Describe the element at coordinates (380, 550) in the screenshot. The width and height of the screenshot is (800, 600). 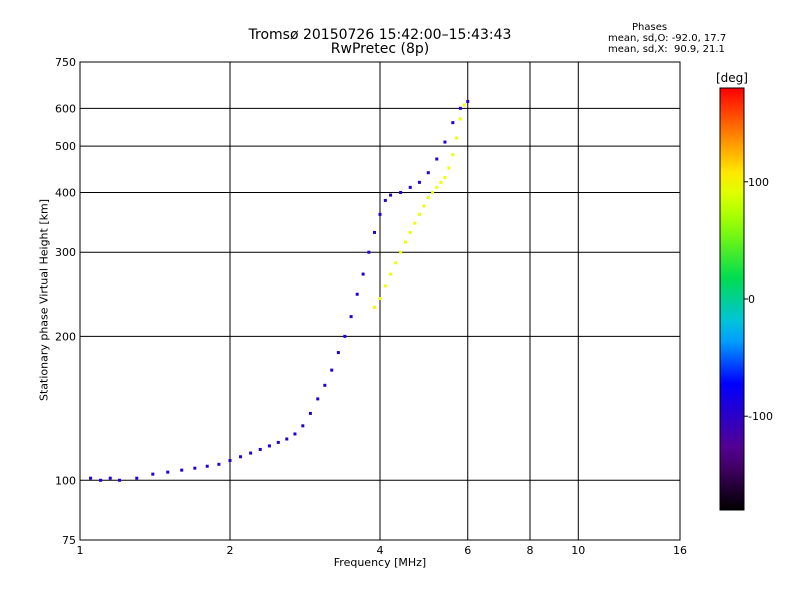
I see `x-tick-label: 4` at that location.